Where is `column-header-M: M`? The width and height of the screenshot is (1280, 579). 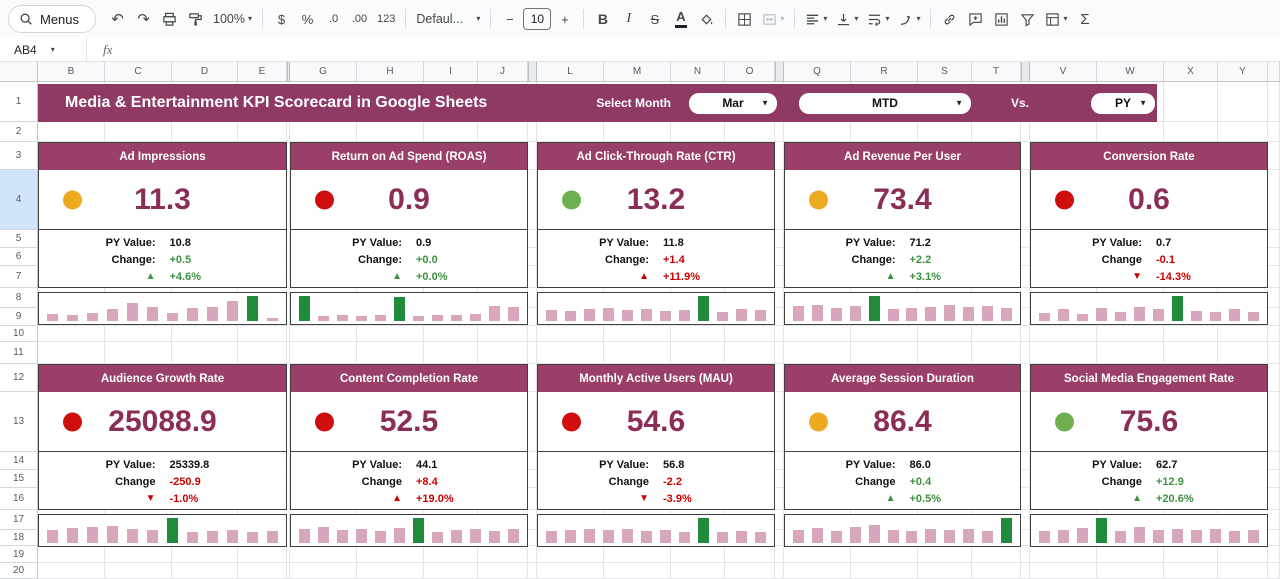
column-header-M: M is located at coordinates (637, 71).